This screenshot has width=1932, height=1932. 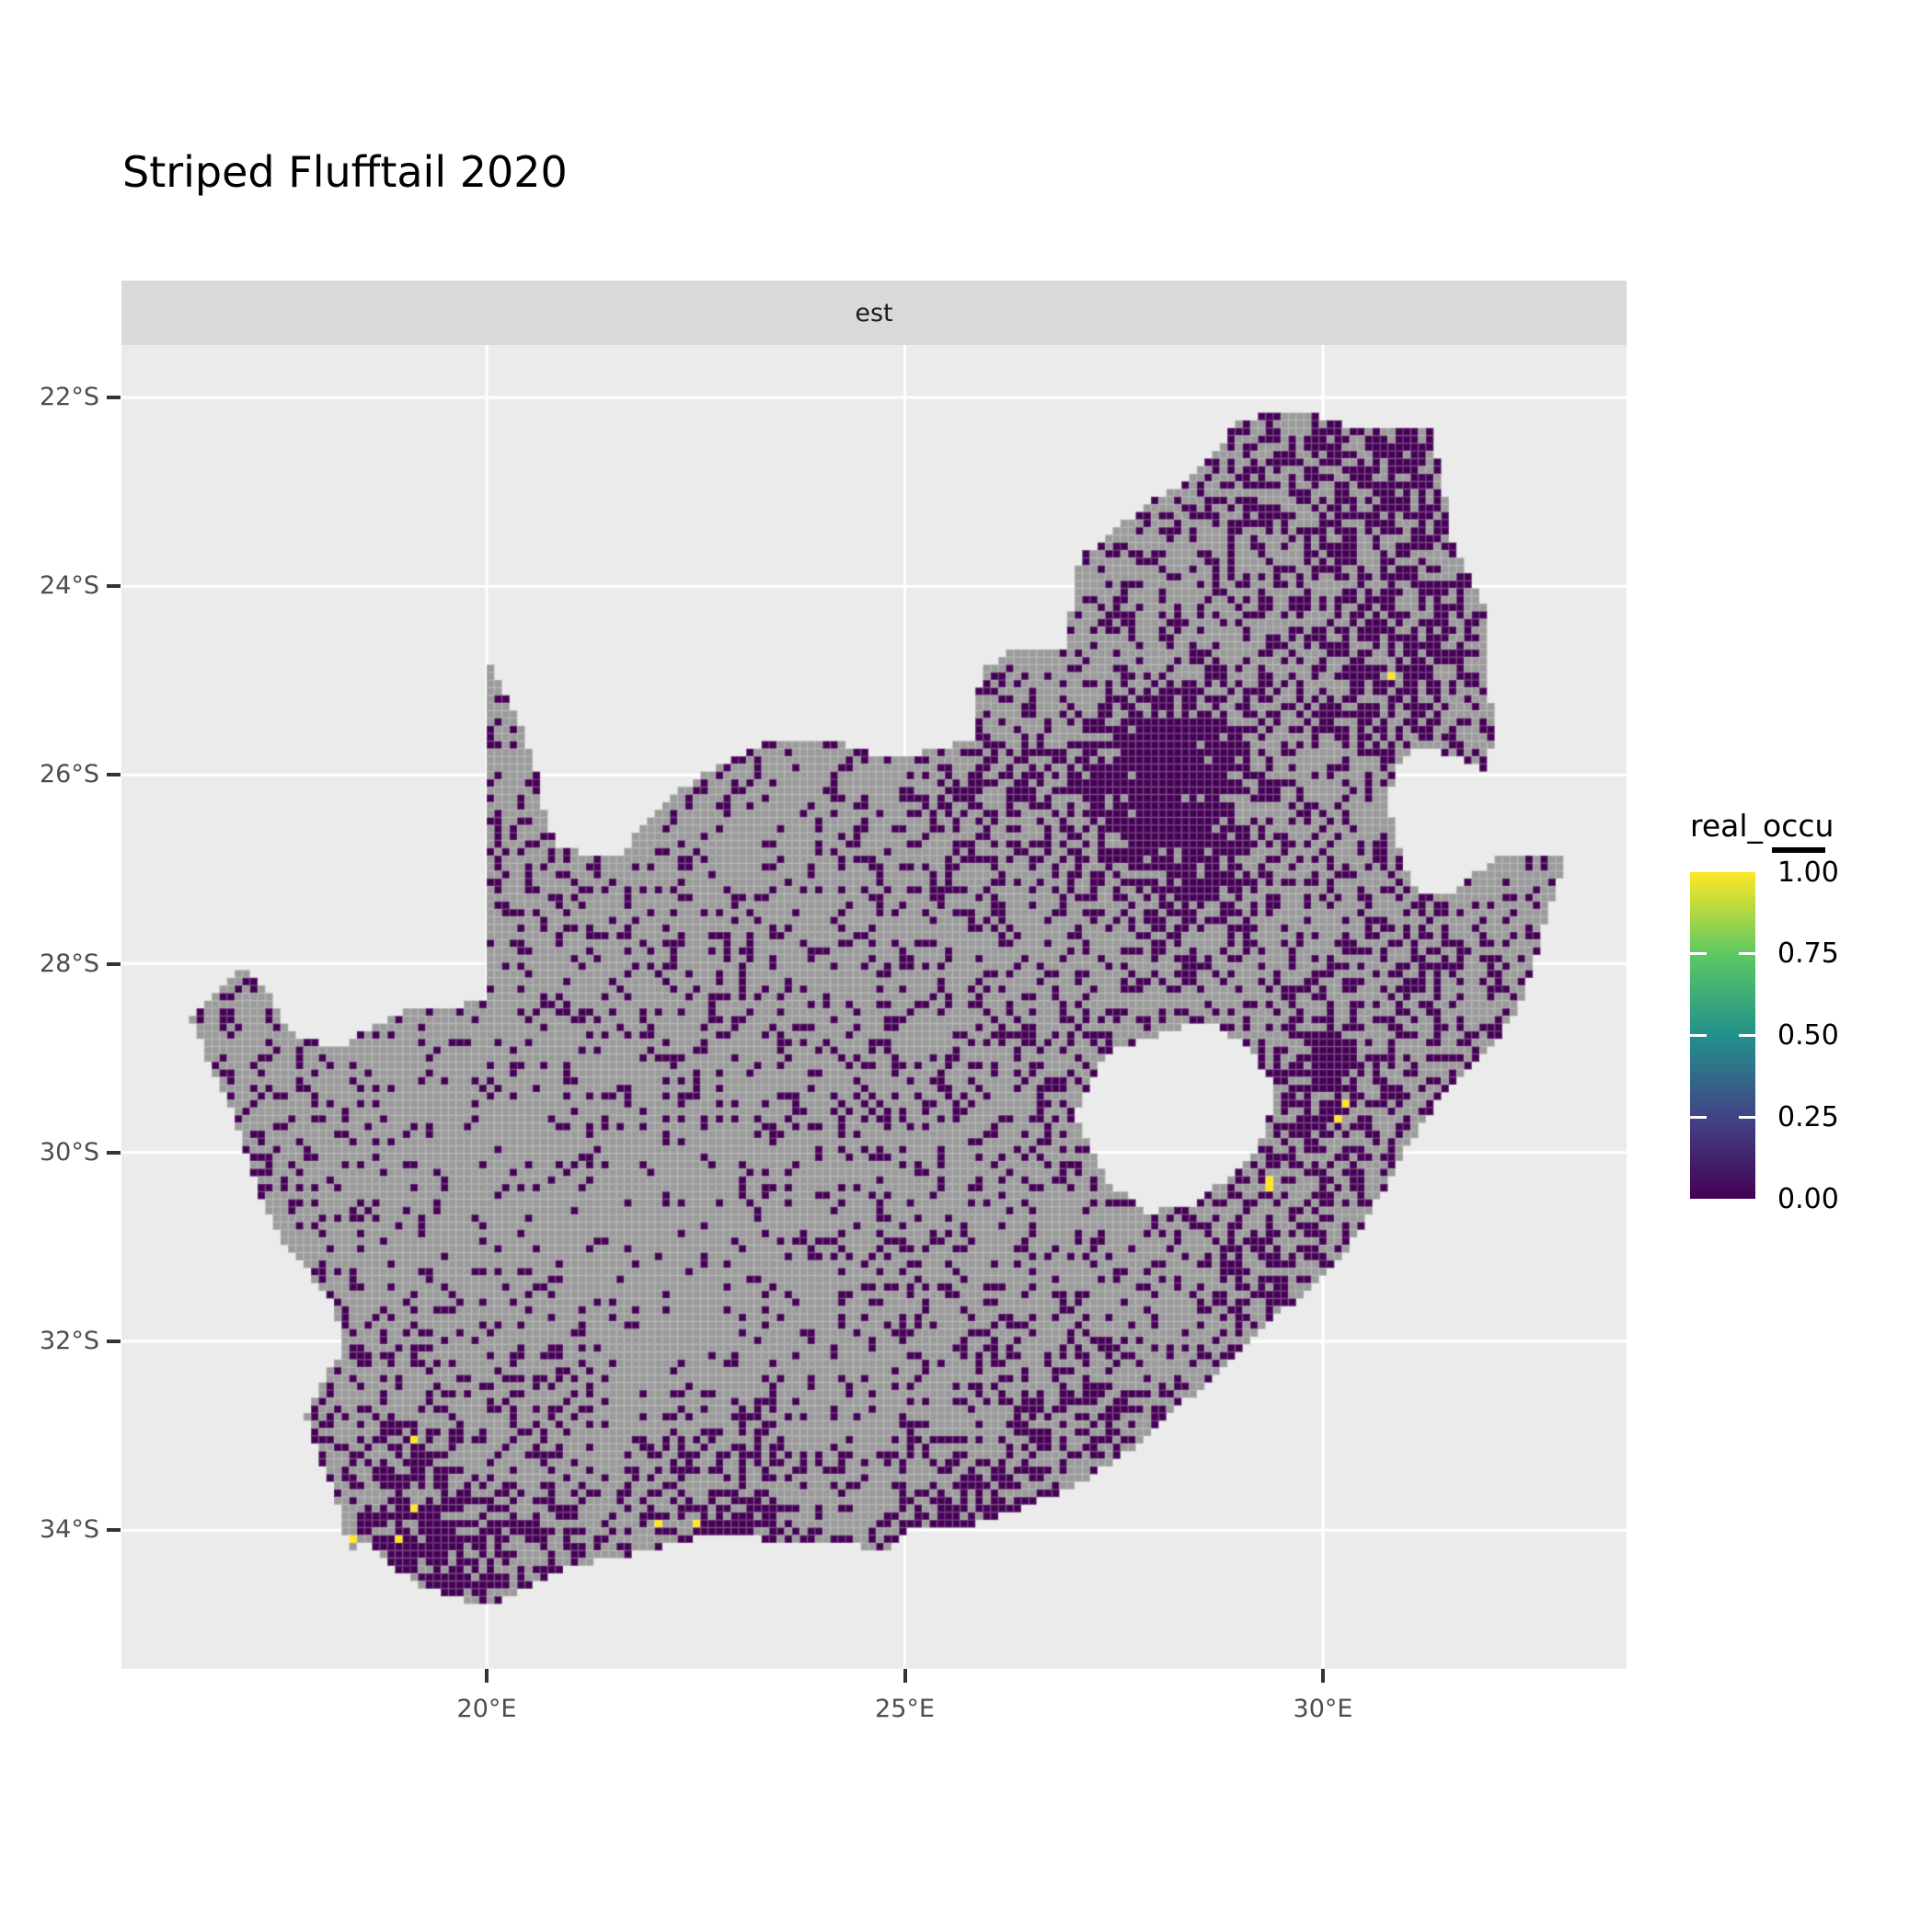 I want to click on facet-strip: est, so click(x=874, y=313).